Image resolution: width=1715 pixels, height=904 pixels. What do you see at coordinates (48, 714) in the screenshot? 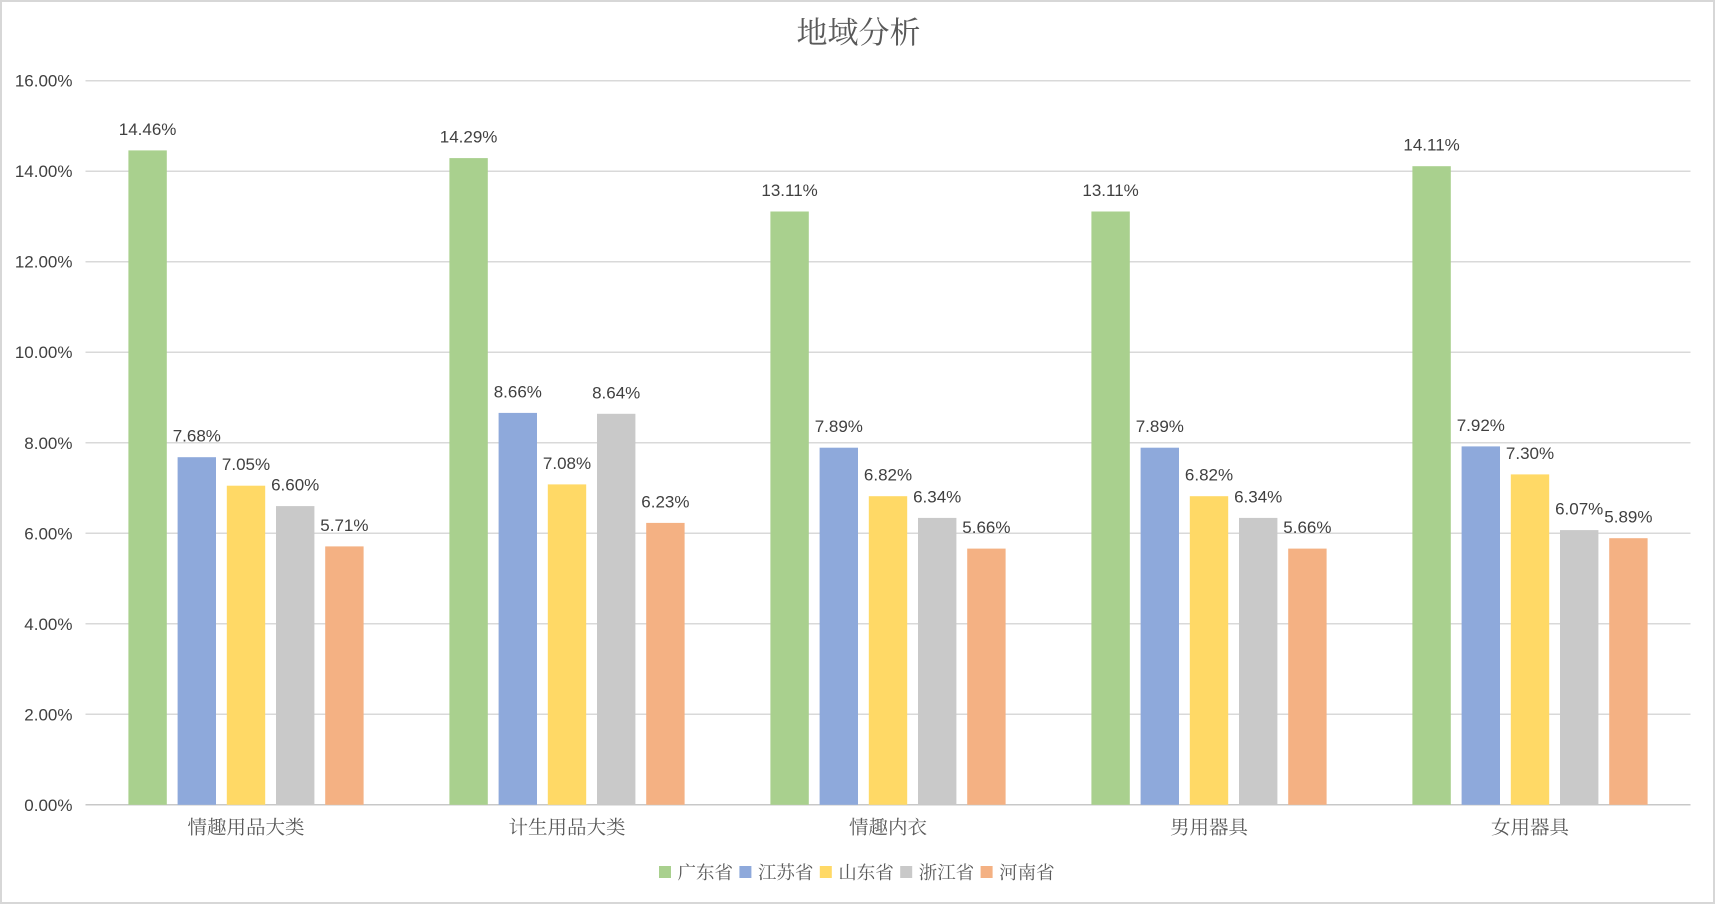
I see `svg-text: 2.00%` at bounding box center [48, 714].